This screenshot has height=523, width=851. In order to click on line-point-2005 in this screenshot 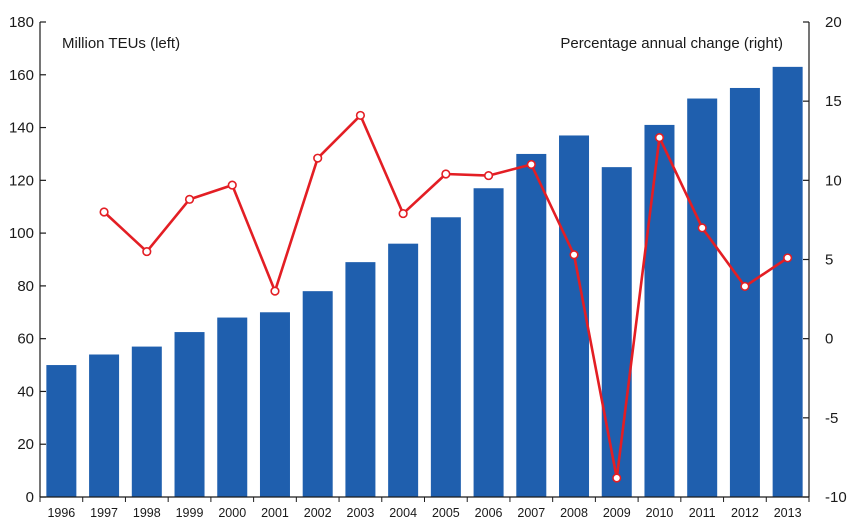, I will do `click(446, 174)`.